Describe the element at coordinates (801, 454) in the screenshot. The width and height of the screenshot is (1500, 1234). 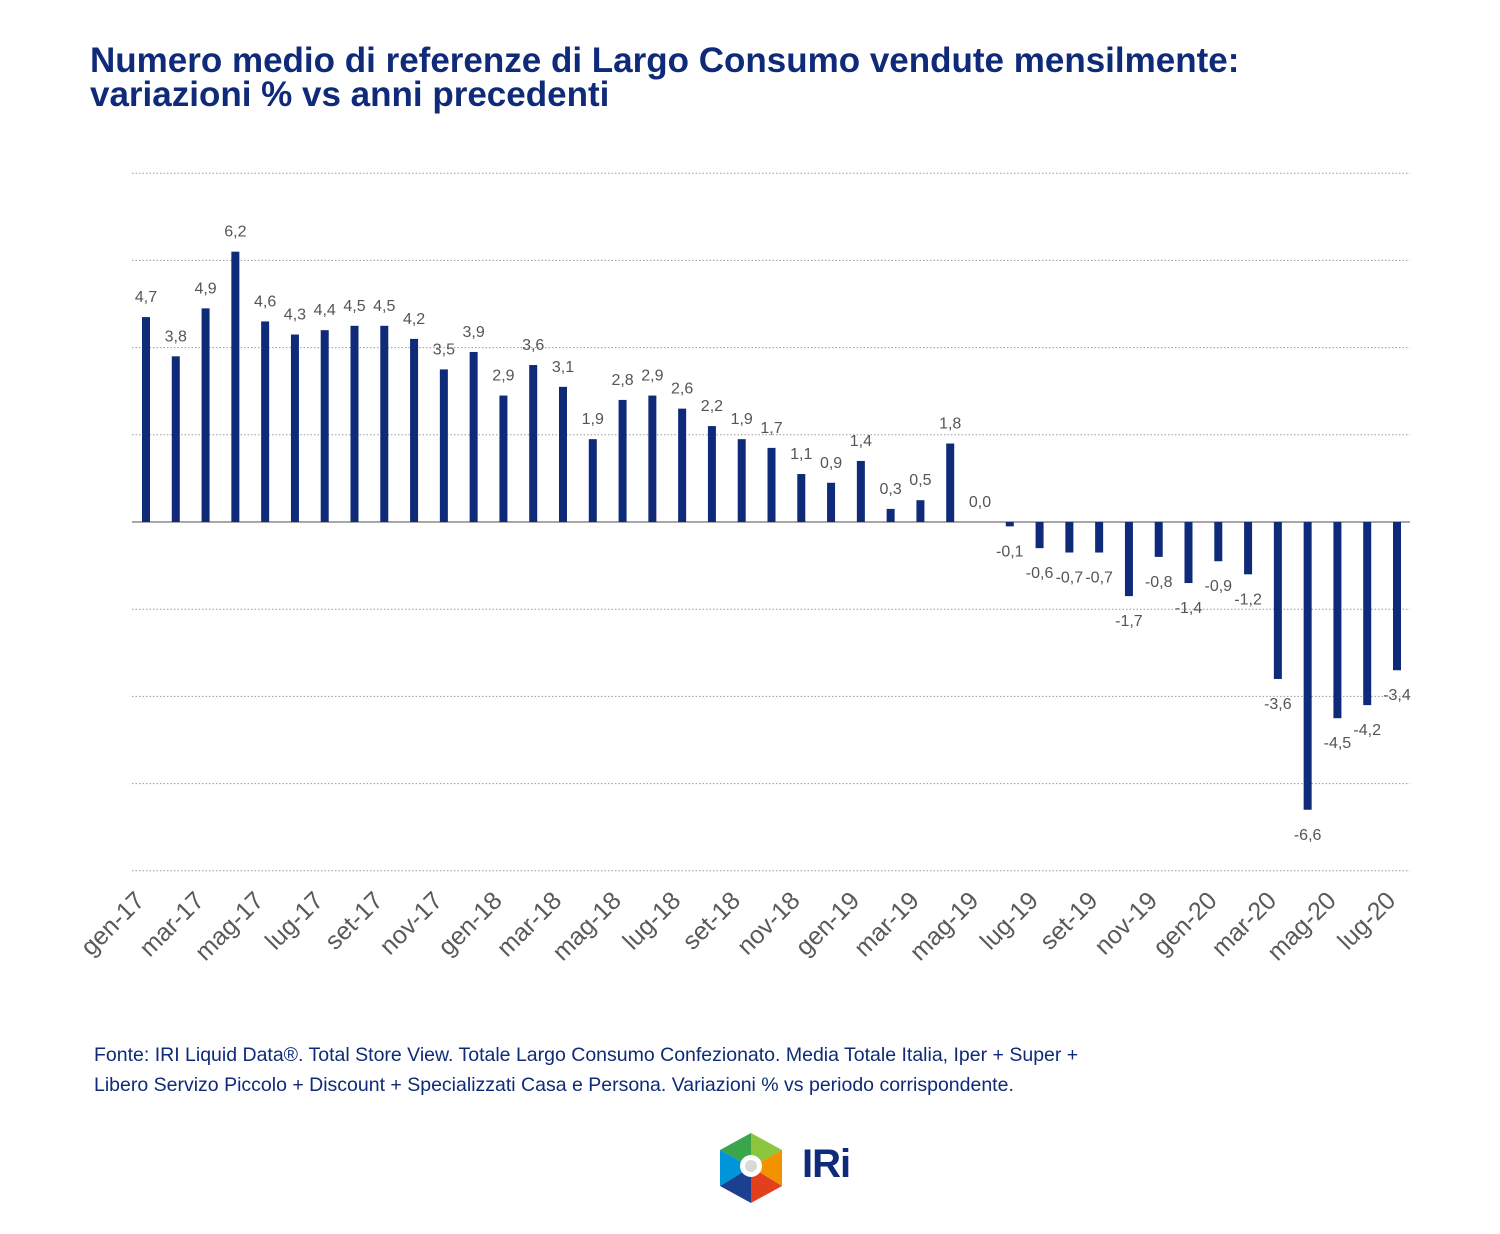
I see `value-label: 1,1` at that location.